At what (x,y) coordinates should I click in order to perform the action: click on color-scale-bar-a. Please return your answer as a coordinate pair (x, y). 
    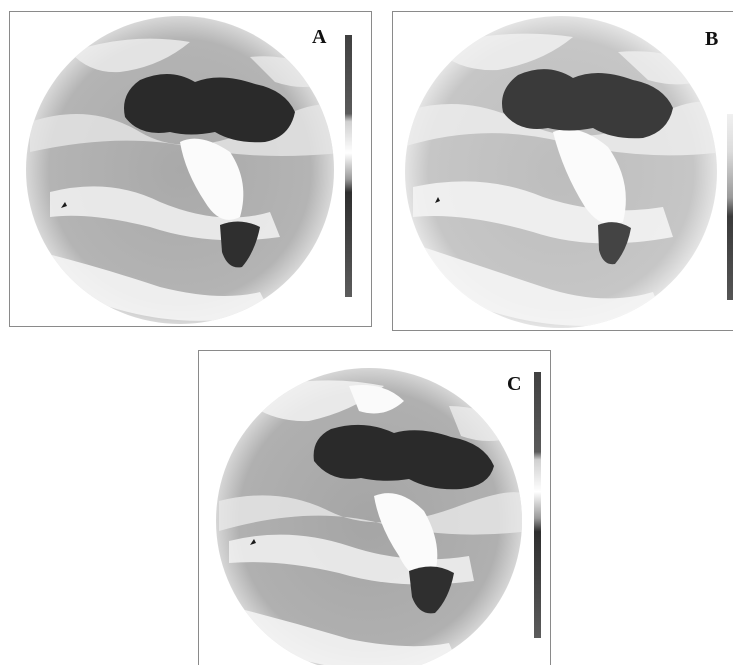
    Looking at the image, I should click on (348, 166).